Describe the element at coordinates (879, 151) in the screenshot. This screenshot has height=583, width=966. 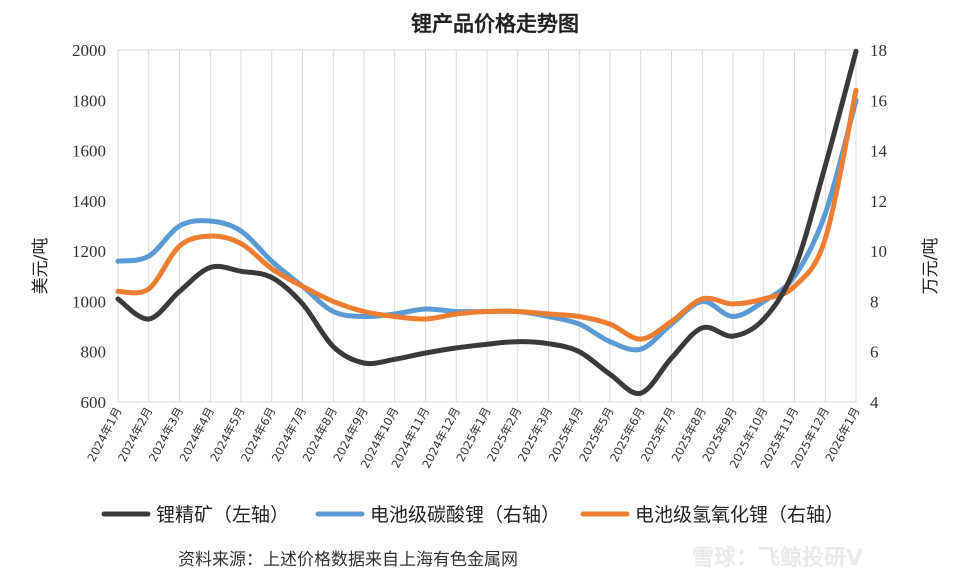
I see `right-tick-label: 14` at that location.